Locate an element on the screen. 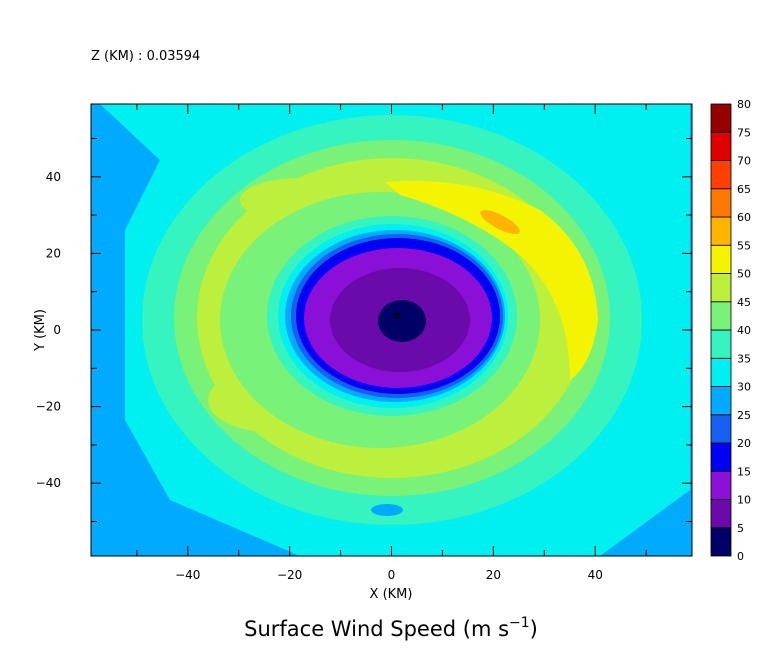  colorbar-label: 0 is located at coordinates (740, 556).